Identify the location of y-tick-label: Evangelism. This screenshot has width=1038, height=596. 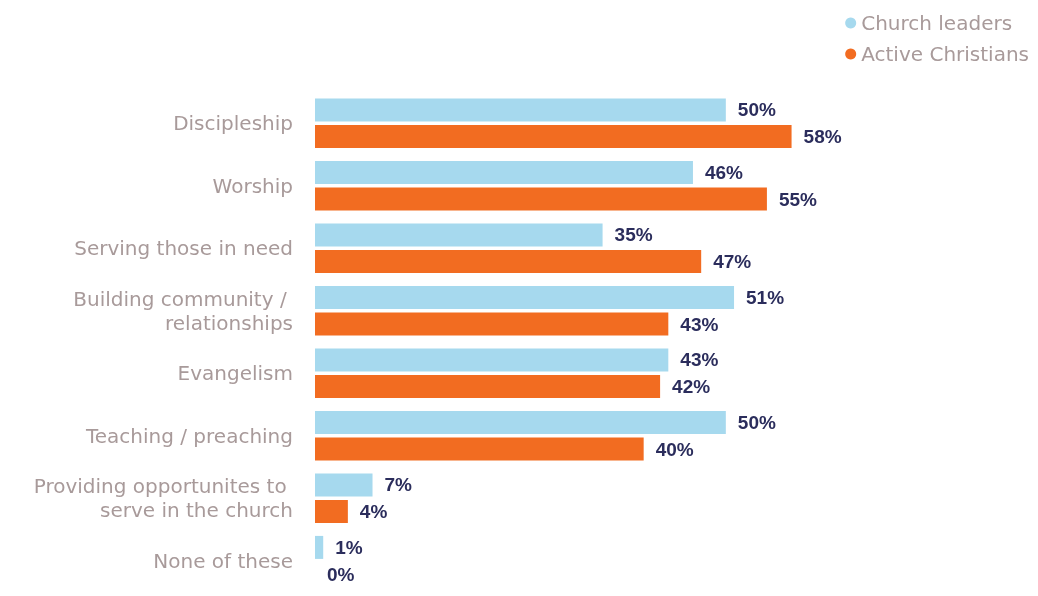
(235, 373).